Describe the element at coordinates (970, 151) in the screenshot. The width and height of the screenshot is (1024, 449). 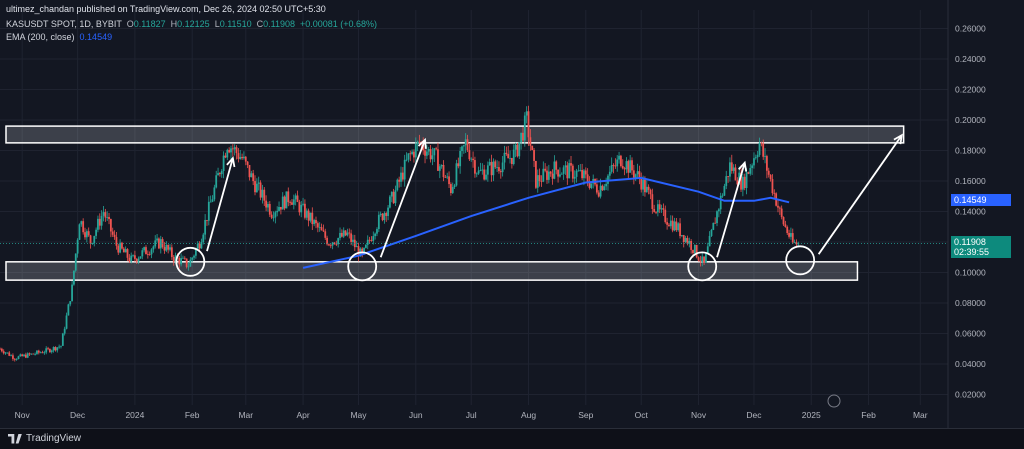
I see `price-tick-label: 0.18000` at that location.